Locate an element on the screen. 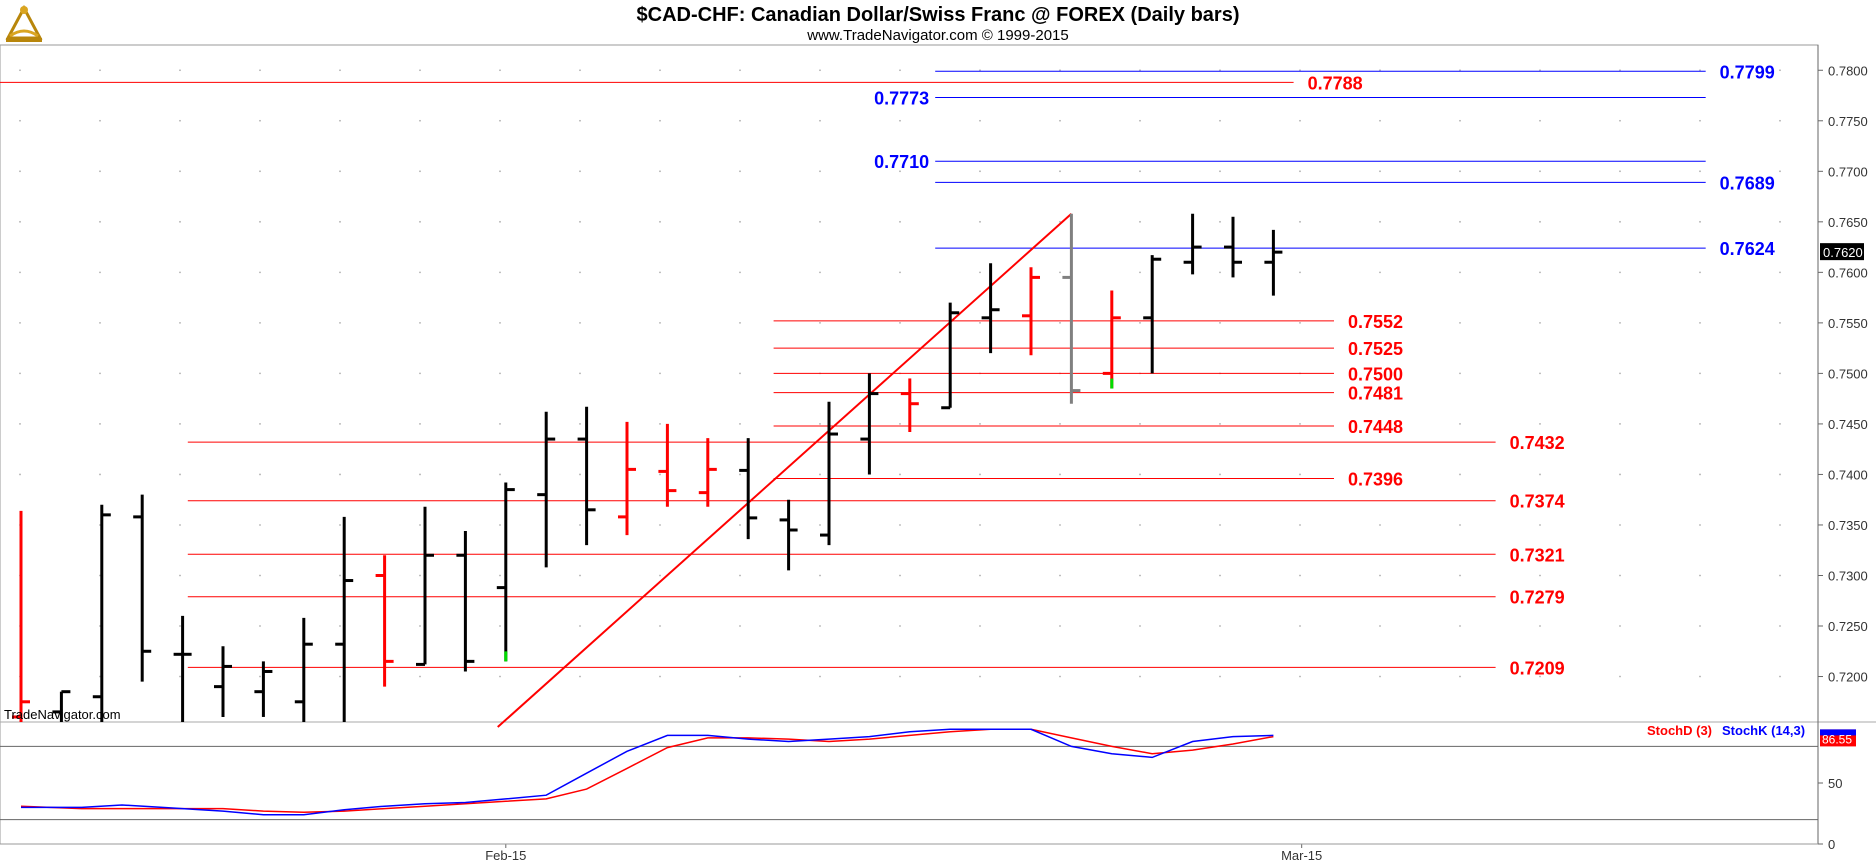 The image size is (1876, 863). stoch-d-line is located at coordinates (647, 771).